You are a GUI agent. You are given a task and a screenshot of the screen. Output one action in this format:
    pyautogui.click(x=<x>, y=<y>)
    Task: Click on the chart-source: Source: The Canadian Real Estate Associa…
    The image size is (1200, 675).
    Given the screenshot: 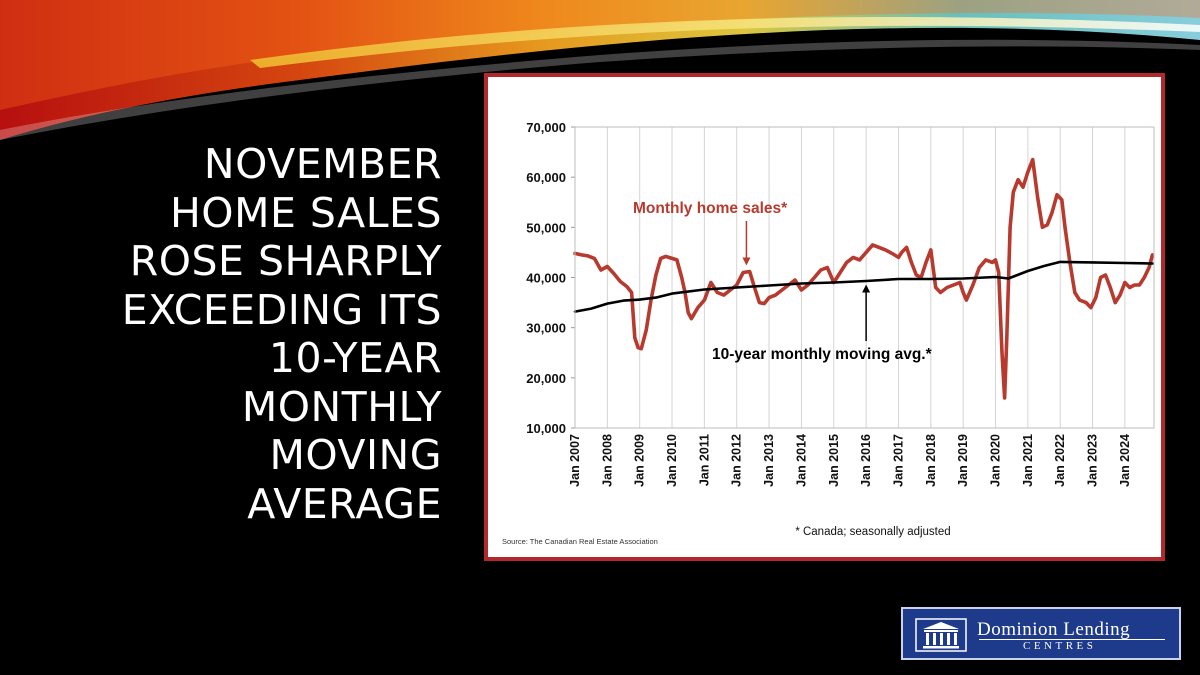 What is the action you would take?
    pyautogui.click(x=580, y=541)
    